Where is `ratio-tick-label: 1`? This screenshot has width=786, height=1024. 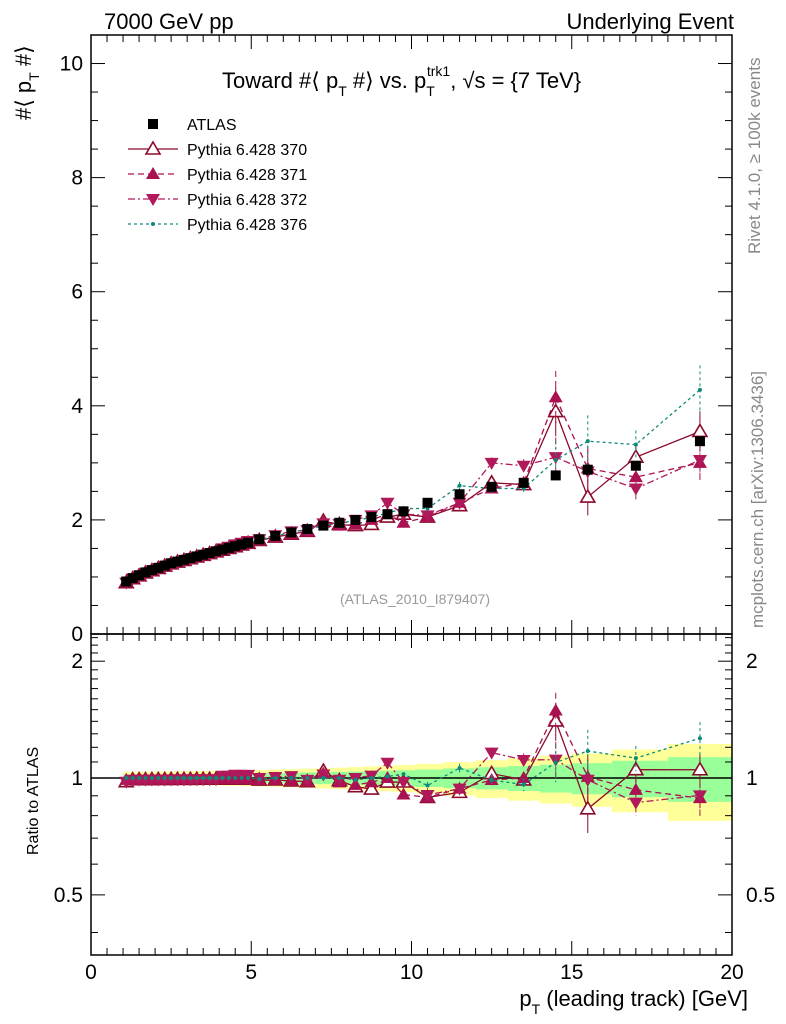 ratio-tick-label: 1 is located at coordinates (77, 778).